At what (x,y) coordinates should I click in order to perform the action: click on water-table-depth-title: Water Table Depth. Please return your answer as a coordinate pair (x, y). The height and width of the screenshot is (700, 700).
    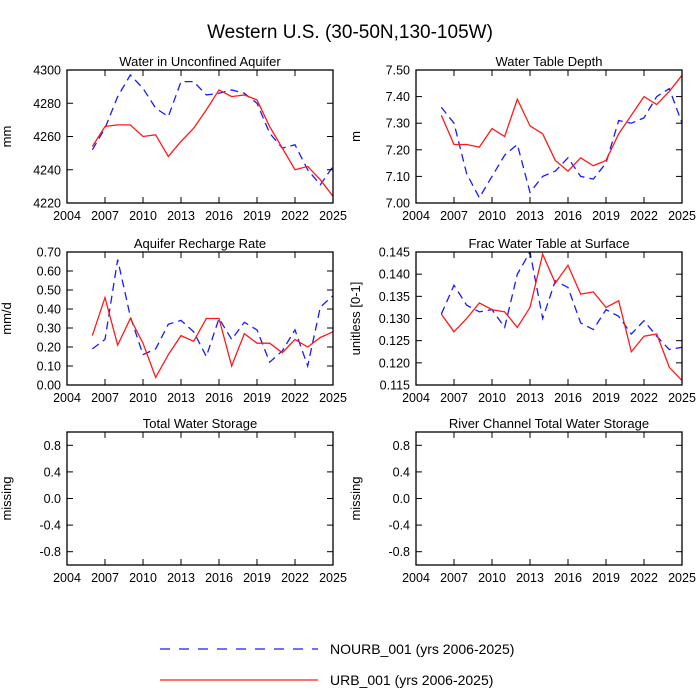
    Looking at the image, I should click on (549, 61).